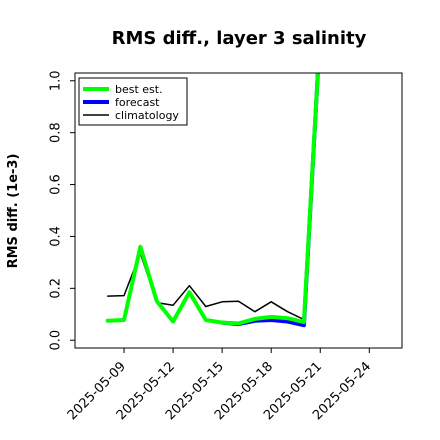 The image size is (440, 440). I want to click on legend-box, so click(133, 101).